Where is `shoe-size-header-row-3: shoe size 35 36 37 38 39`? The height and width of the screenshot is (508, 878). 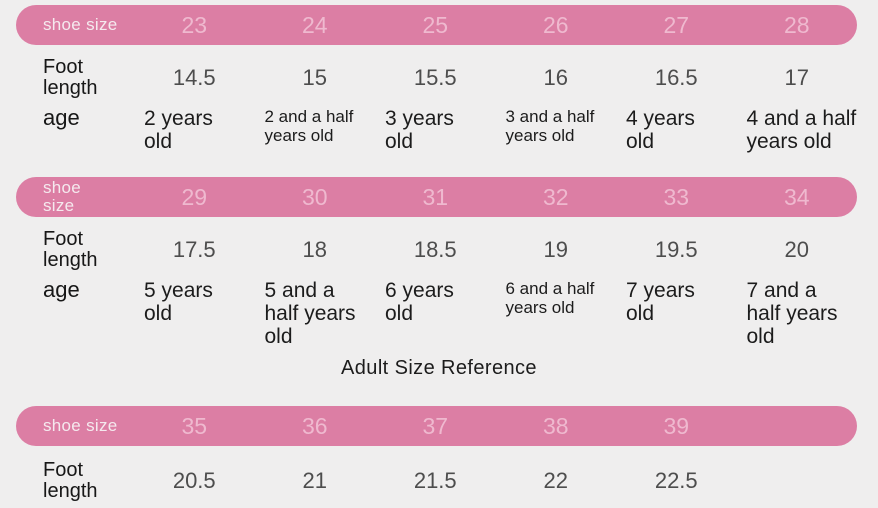 shoe-size-header-row-3: shoe size 35 36 37 38 39 is located at coordinates (436, 426).